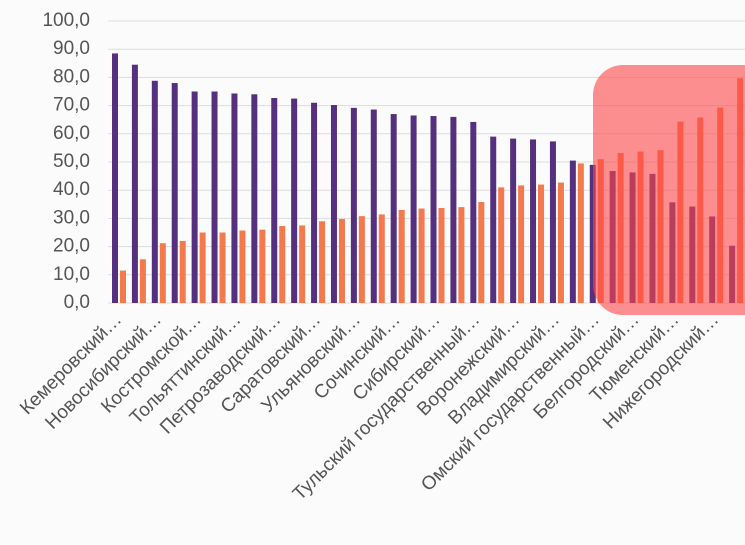 This screenshot has width=745, height=545. What do you see at coordinates (71, 76) in the screenshot?
I see `y-tick-label: 80,0` at bounding box center [71, 76].